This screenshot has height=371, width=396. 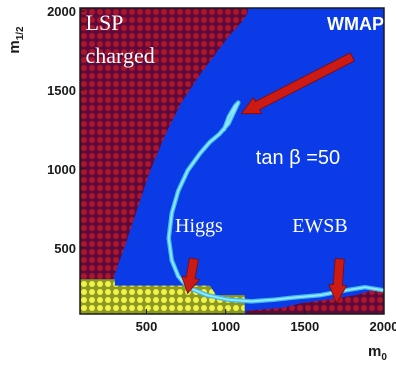 What do you see at coordinates (65, 248) in the screenshot?
I see `y-tick-label-500: 500` at bounding box center [65, 248].